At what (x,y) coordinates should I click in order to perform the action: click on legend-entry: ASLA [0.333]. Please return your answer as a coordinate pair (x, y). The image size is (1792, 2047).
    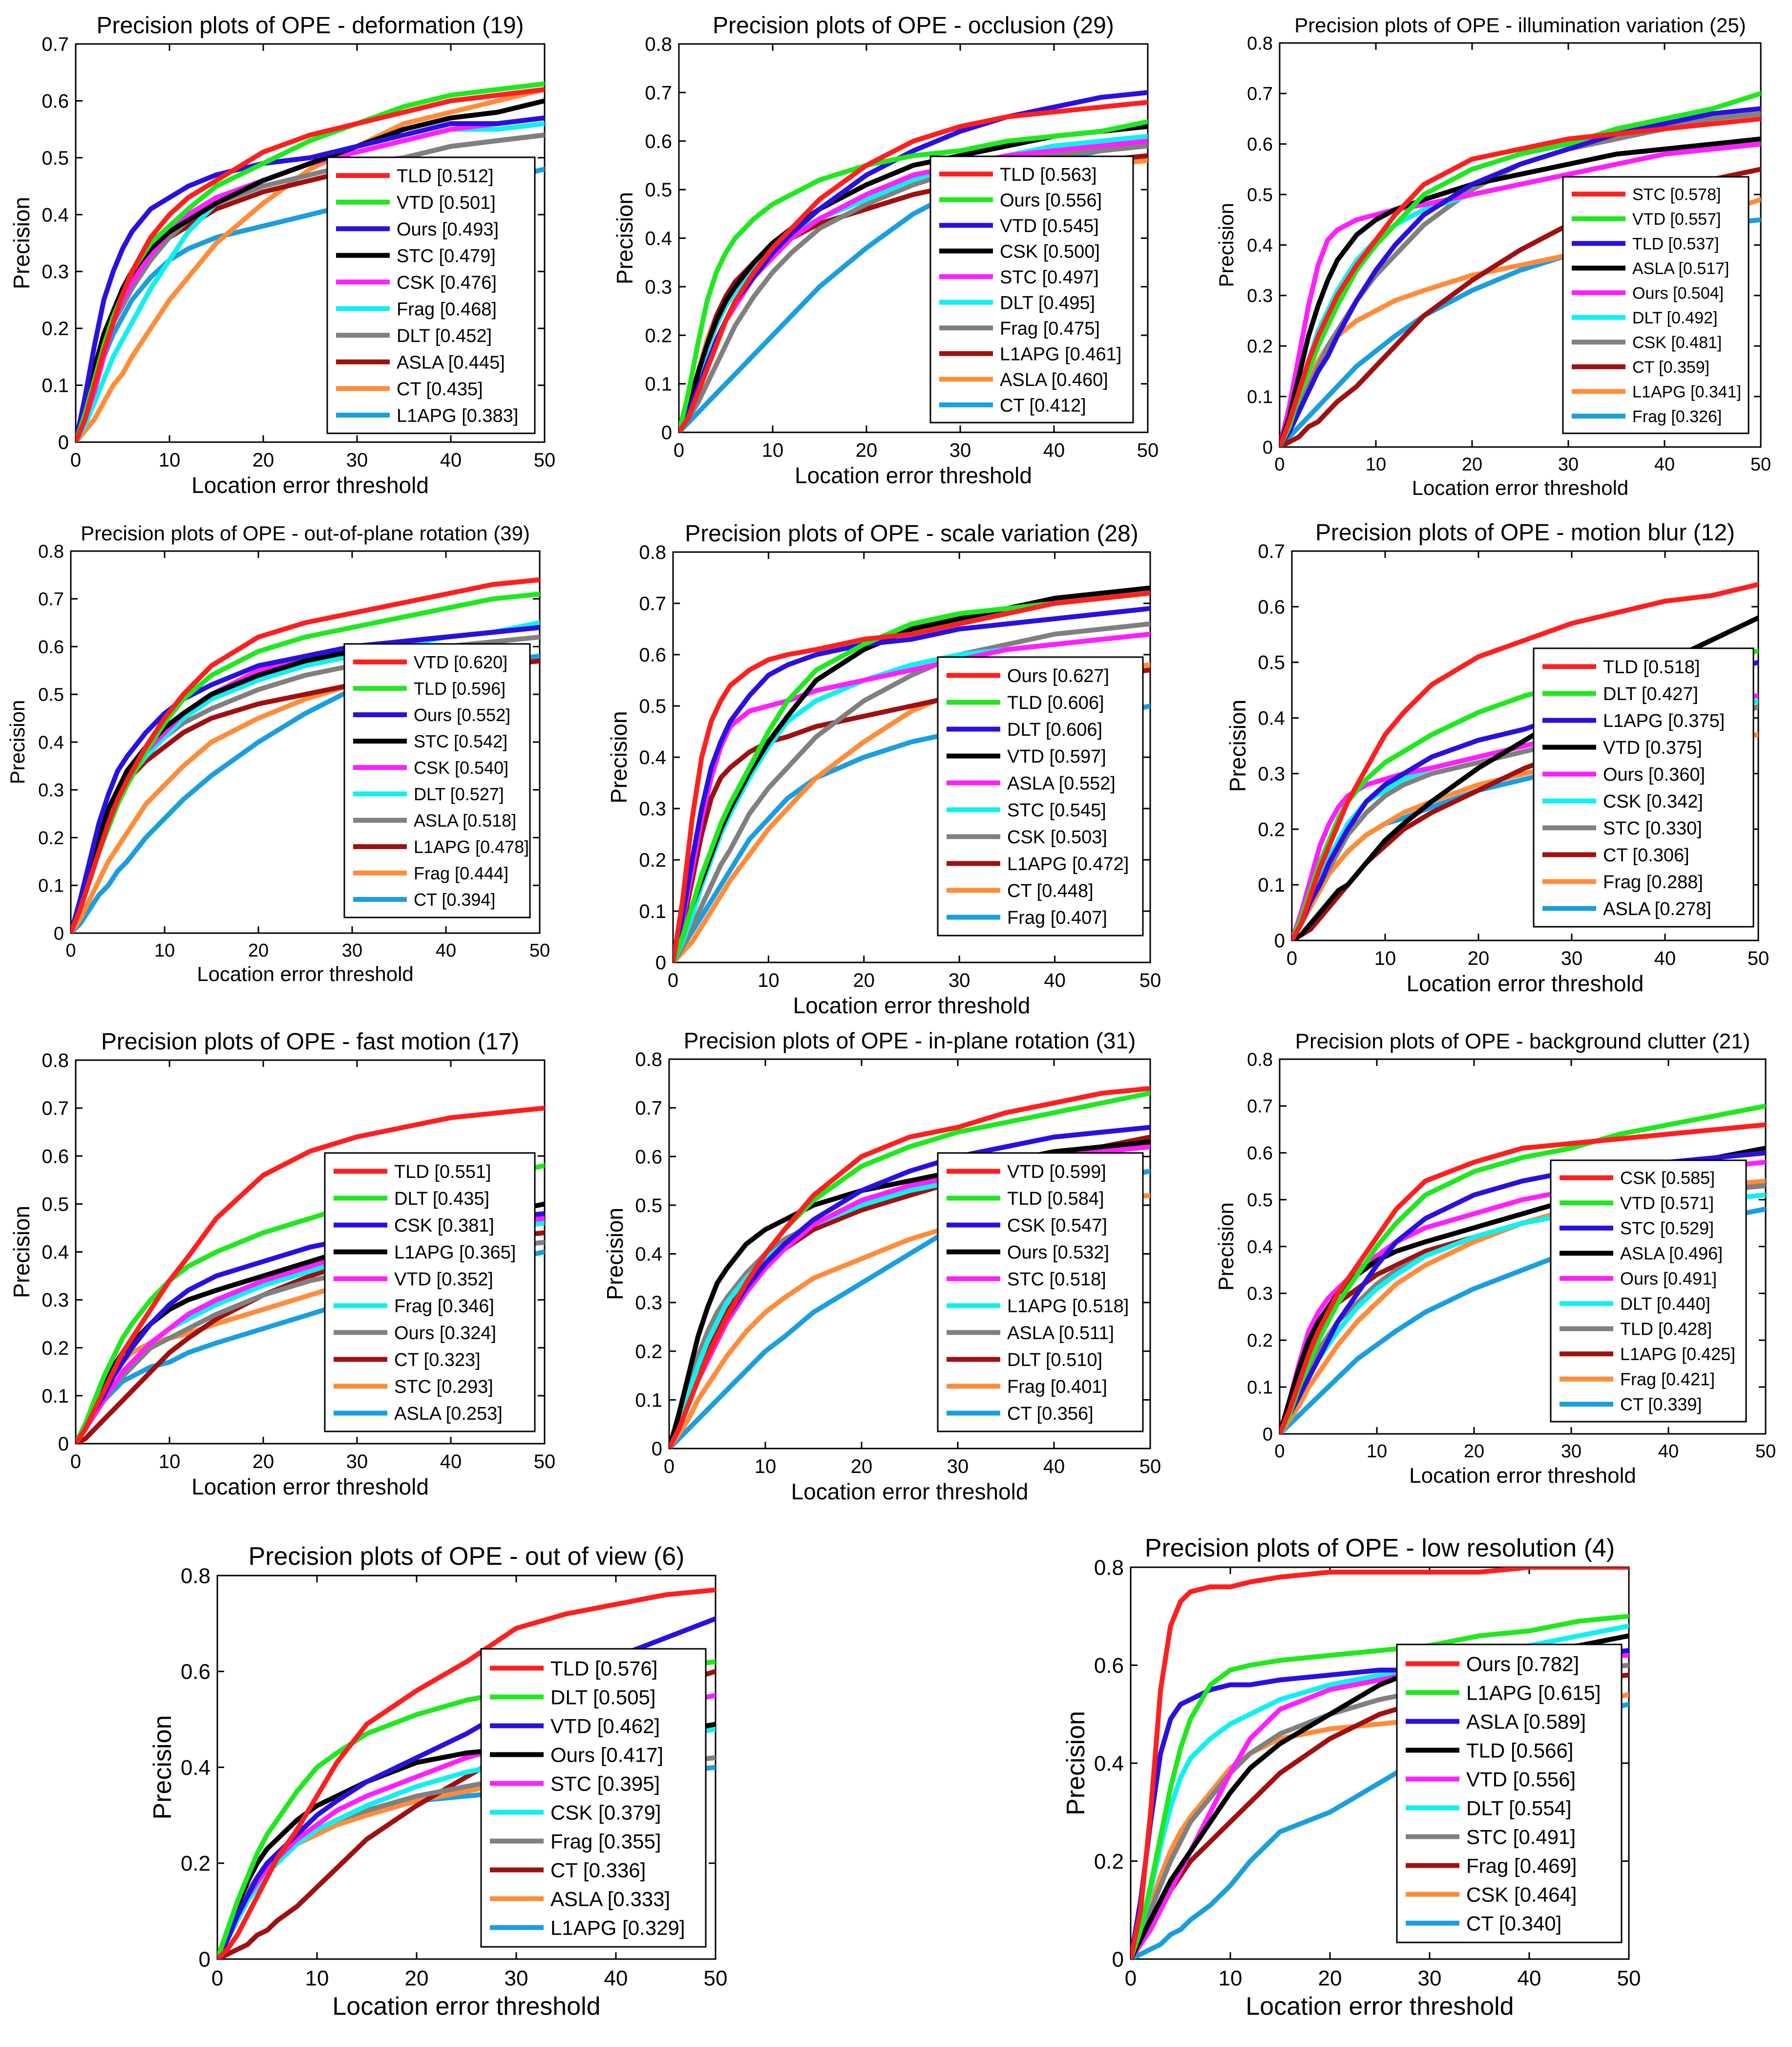
    Looking at the image, I should click on (610, 1899).